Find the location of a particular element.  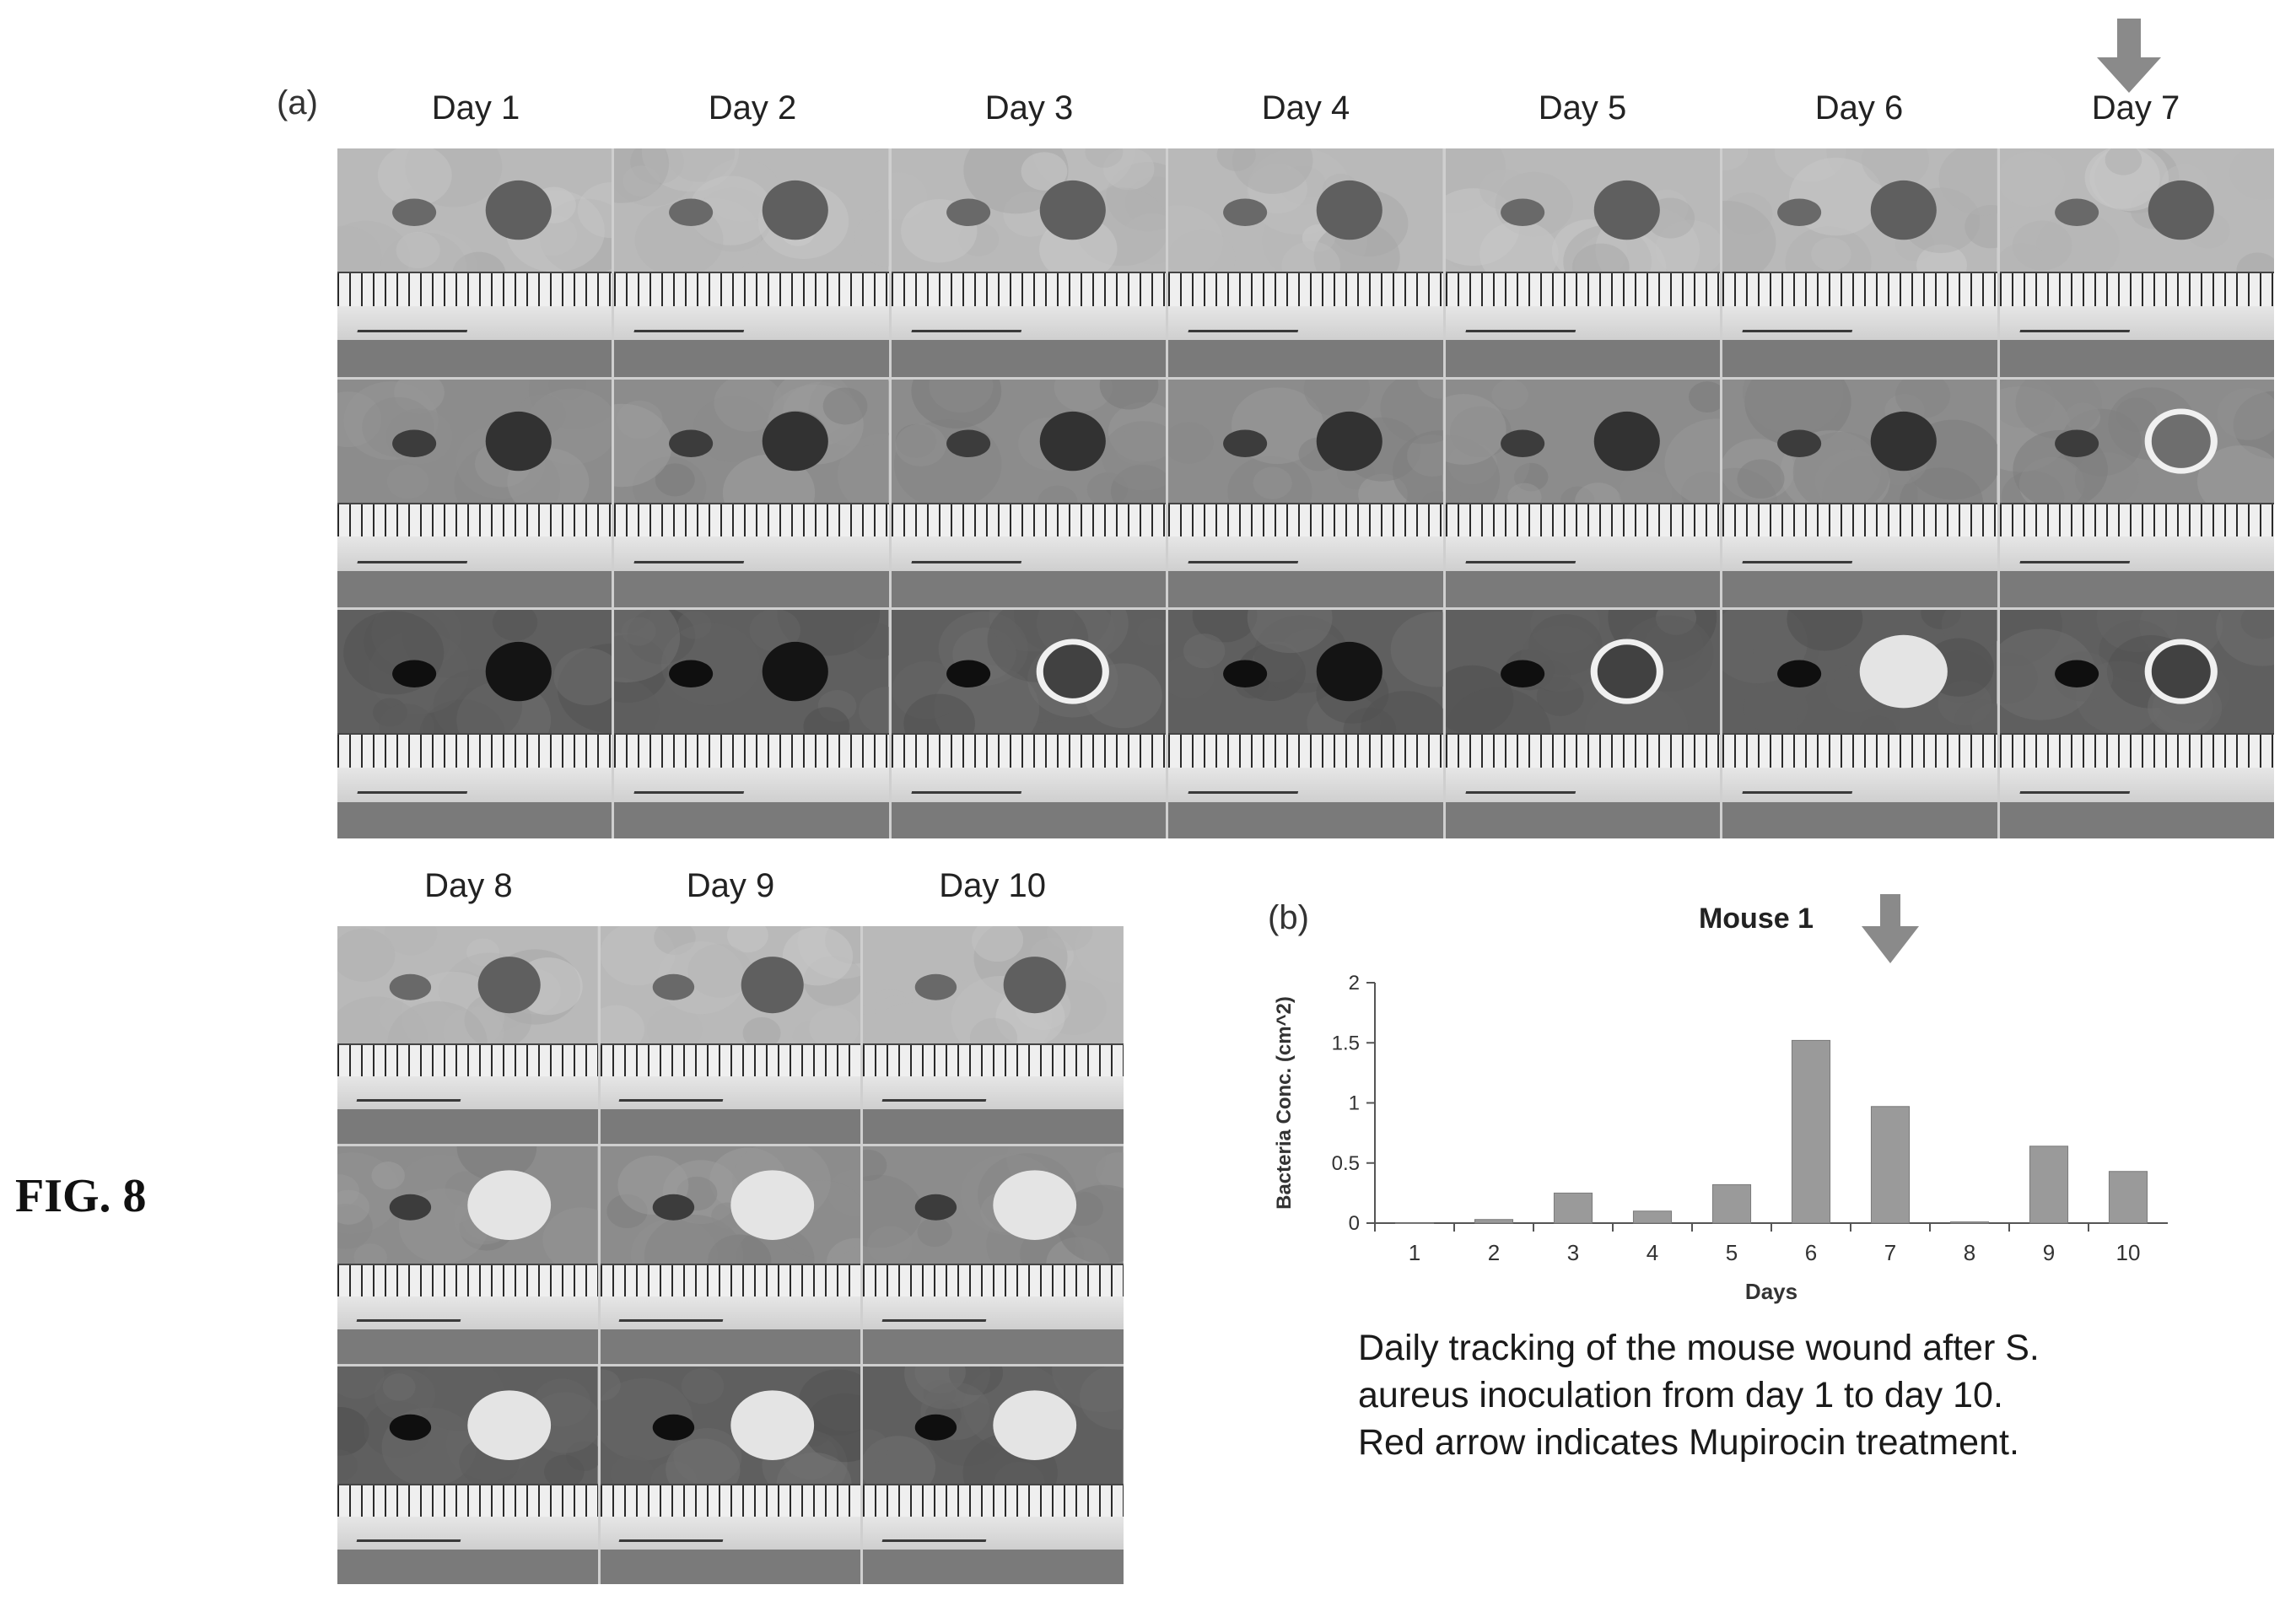

x-axis-label: Days is located at coordinates (1771, 1291).